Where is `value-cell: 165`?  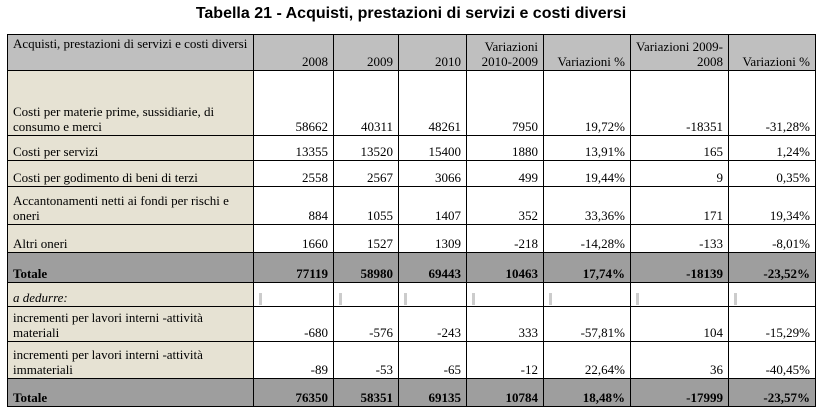 value-cell: 165 is located at coordinates (679, 148).